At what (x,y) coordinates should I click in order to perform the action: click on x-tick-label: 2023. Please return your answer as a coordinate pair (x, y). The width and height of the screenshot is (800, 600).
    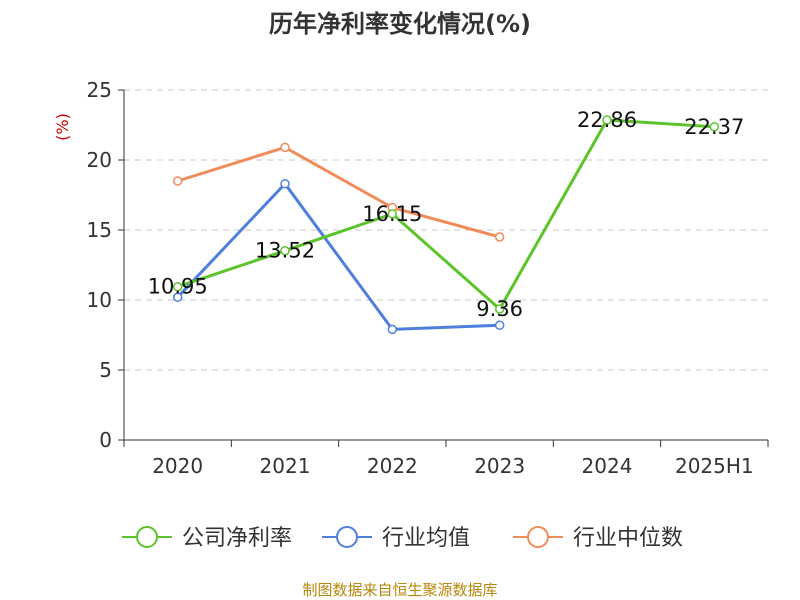
    Looking at the image, I should click on (499, 466).